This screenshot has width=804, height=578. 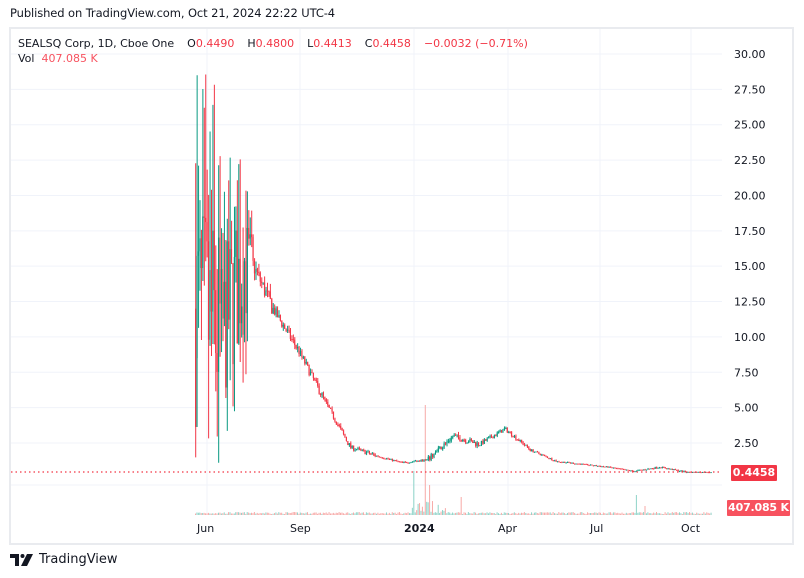 What do you see at coordinates (750, 89) in the screenshot?
I see `price-tick-label: 27.50` at bounding box center [750, 89].